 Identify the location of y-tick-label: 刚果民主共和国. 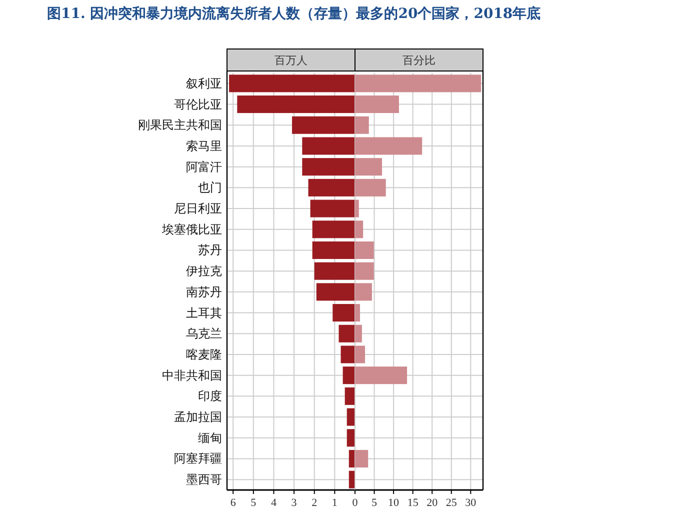
(180, 125).